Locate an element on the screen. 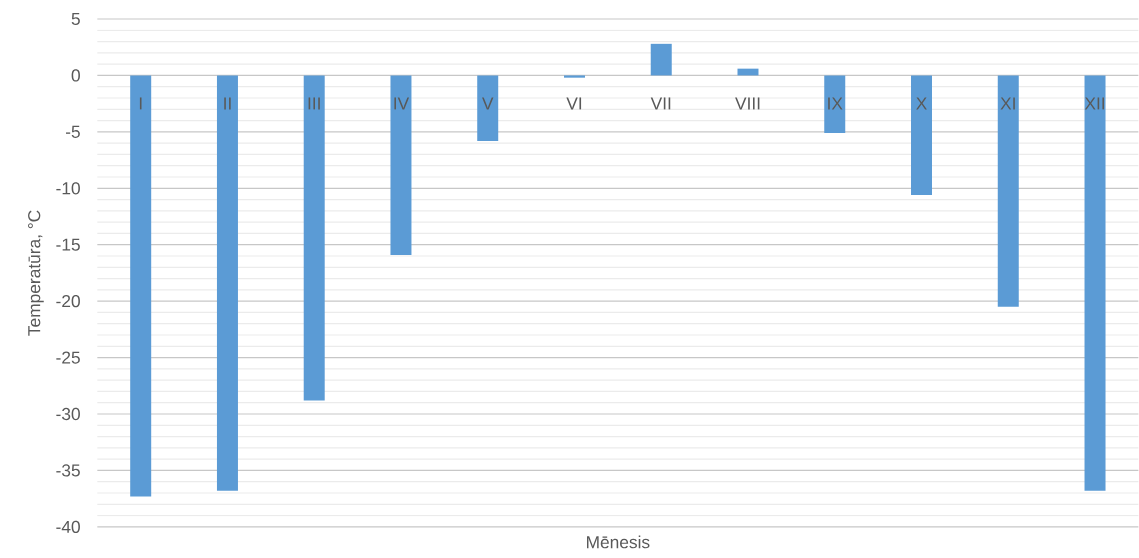 Image resolution: width=1139 pixels, height=558 pixels. y-tick-label: -40 is located at coordinates (68, 527).